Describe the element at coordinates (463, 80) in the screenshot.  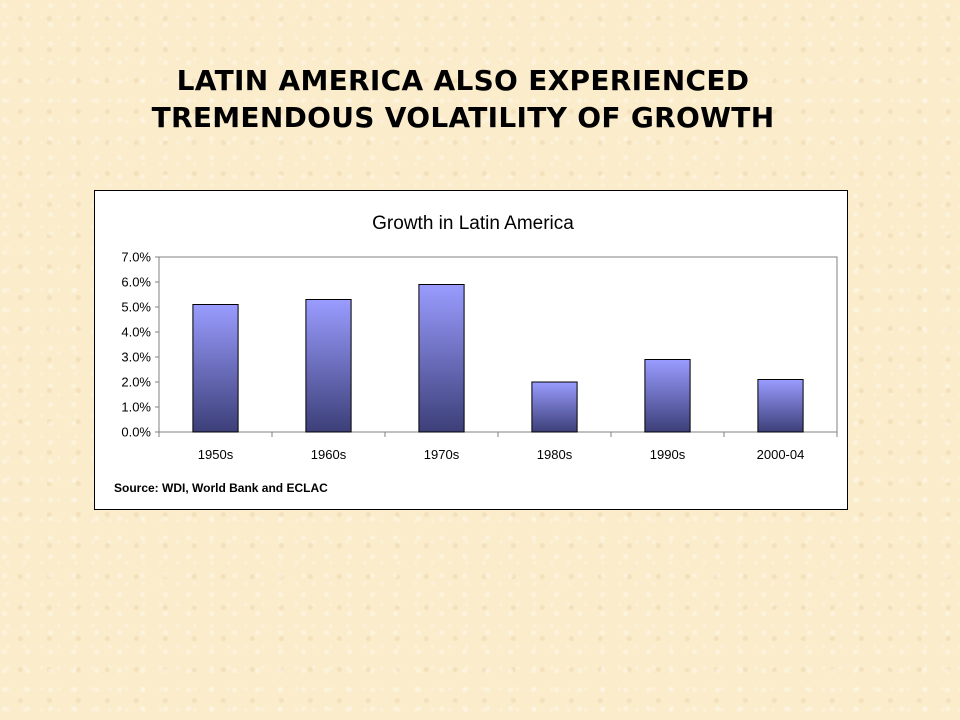
I see `slide-title-line-1: LATIN AMERICA ALSO EXPERIENCED` at that location.